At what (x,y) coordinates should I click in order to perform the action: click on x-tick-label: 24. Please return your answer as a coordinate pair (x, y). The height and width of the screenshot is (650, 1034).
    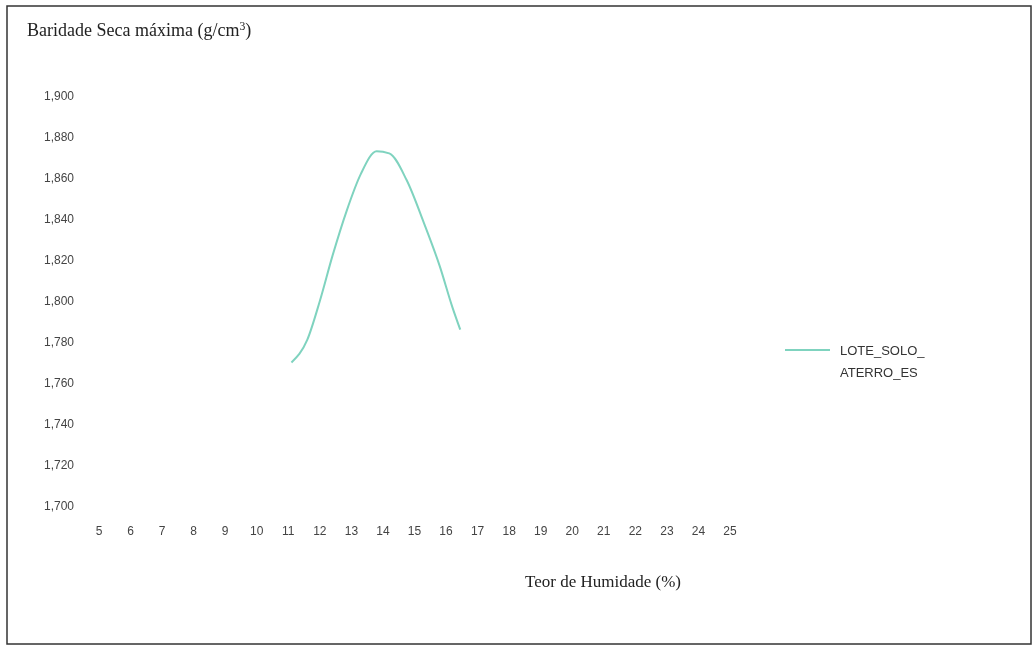
    Looking at the image, I should click on (698, 531).